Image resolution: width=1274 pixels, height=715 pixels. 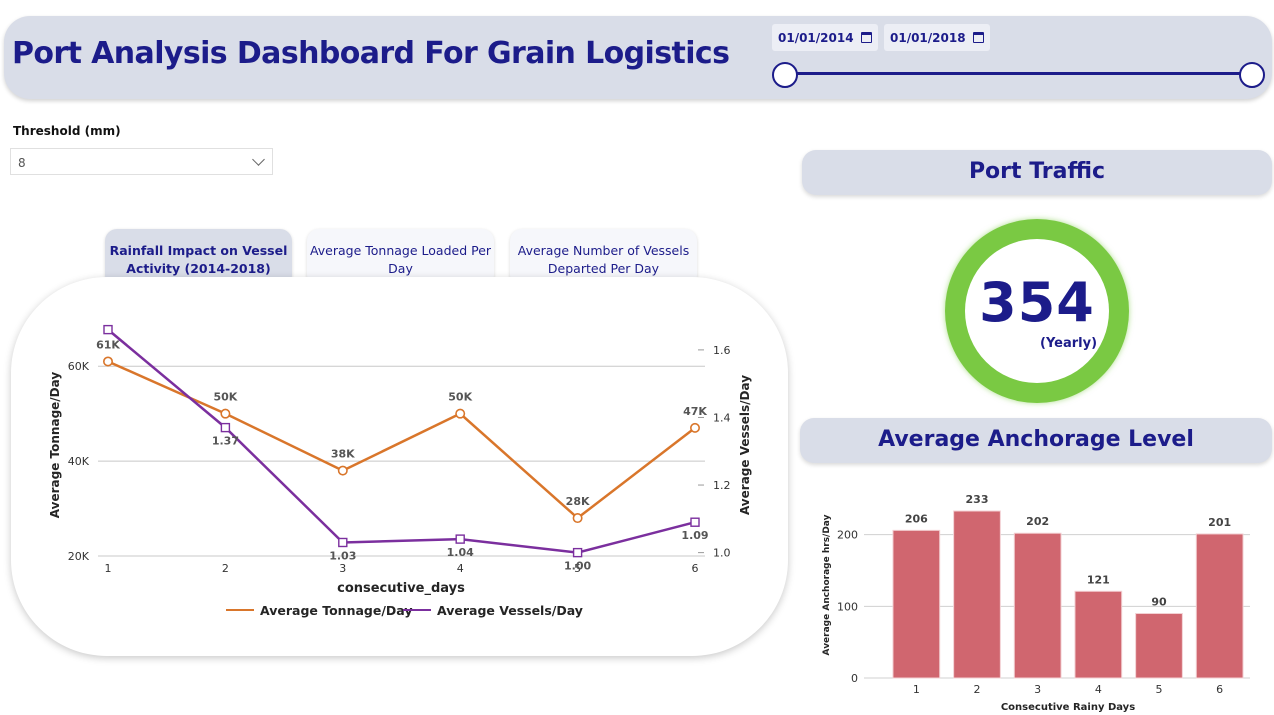 What do you see at coordinates (1037, 302) in the screenshot?
I see `port-traffic-value: 354` at bounding box center [1037, 302].